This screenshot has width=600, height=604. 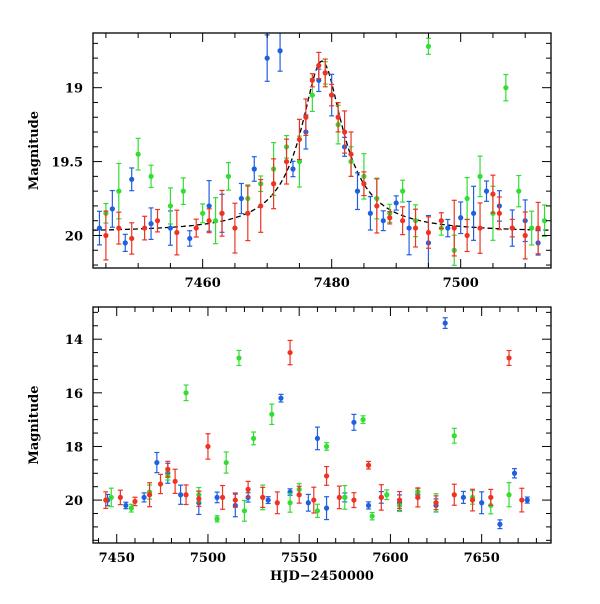 I want to click on x-tick-label: 7650, so click(x=482, y=558).